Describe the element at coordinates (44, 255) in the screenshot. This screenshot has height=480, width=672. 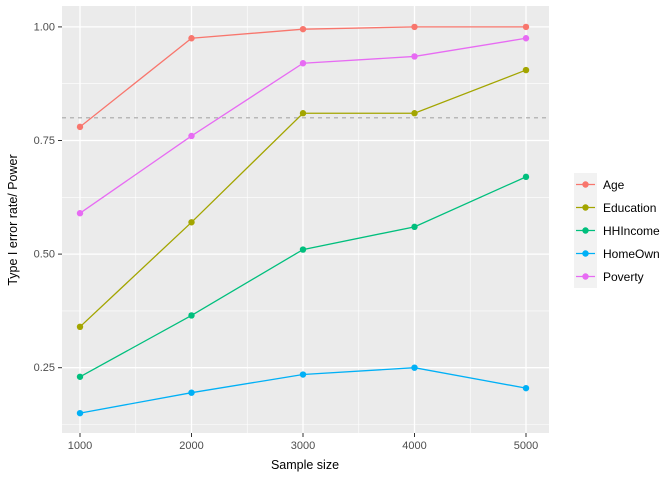
I see `y-tick-label: 0.50` at that location.